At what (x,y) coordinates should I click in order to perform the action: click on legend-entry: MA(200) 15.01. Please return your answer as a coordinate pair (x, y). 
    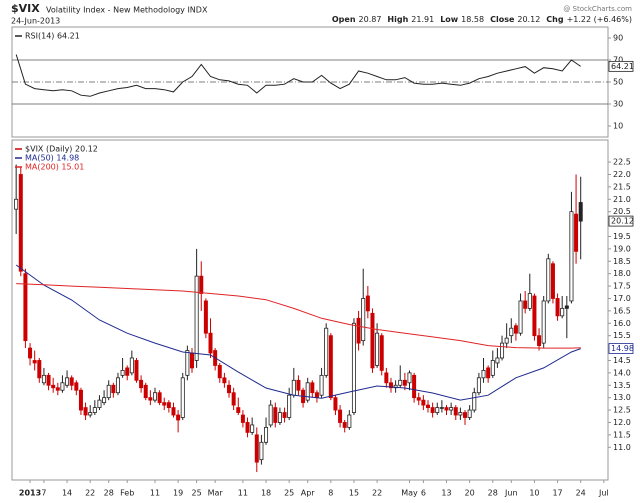
    Looking at the image, I should click on (54, 167).